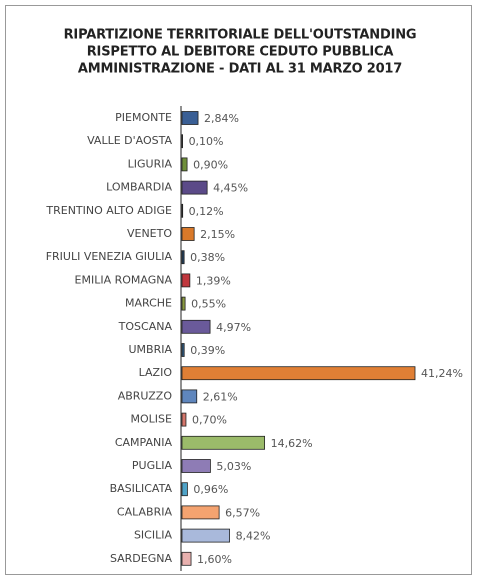 The height and width of the screenshot is (580, 478). Describe the element at coordinates (233, 466) in the screenshot. I see `value-label: 5,03%` at that location.